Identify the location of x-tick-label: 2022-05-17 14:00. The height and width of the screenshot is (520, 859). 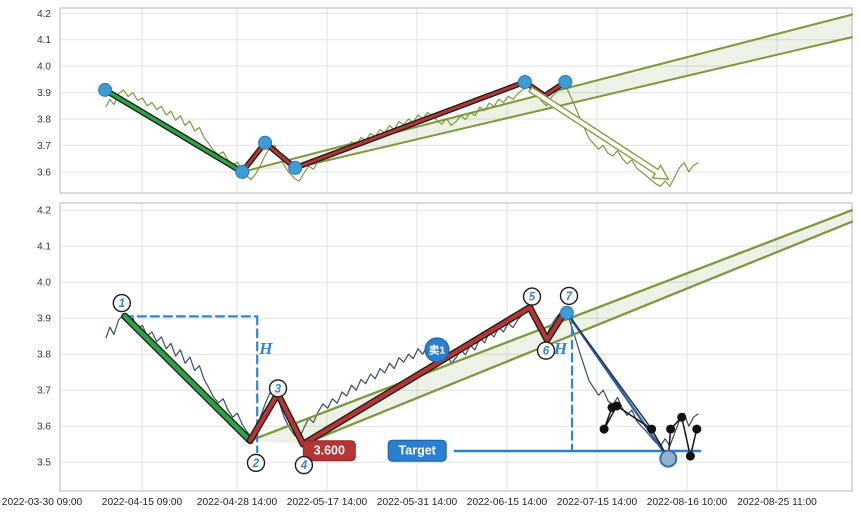
(327, 502).